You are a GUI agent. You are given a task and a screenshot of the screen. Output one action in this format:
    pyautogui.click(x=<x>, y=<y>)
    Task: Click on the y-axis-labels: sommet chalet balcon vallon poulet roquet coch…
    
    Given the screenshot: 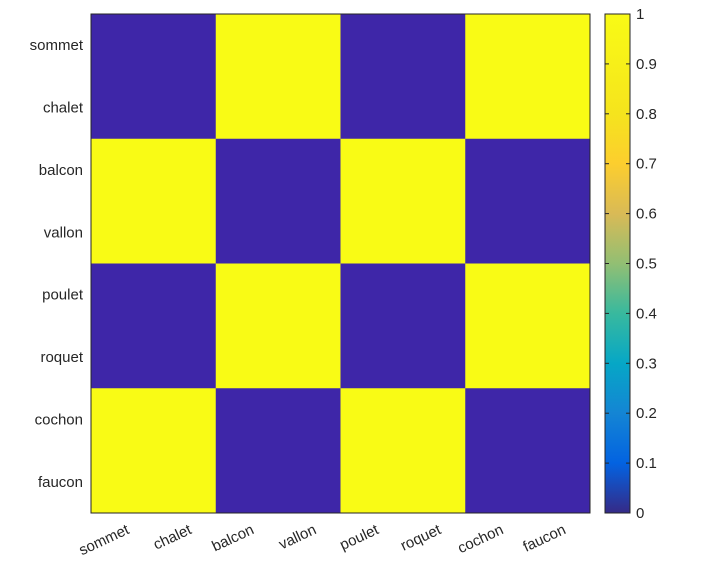 What is the action you would take?
    pyautogui.click(x=57, y=264)
    